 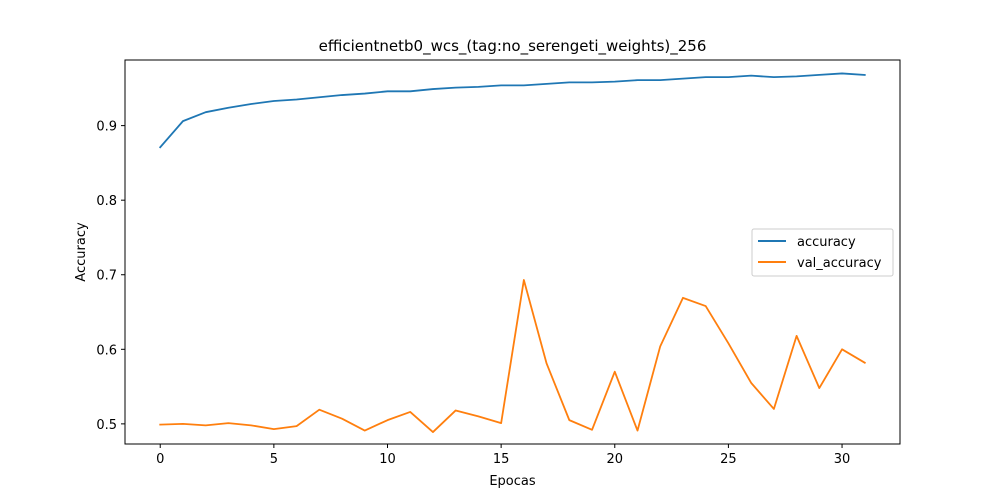 I want to click on y-tick-label: 0.8, so click(x=106, y=201).